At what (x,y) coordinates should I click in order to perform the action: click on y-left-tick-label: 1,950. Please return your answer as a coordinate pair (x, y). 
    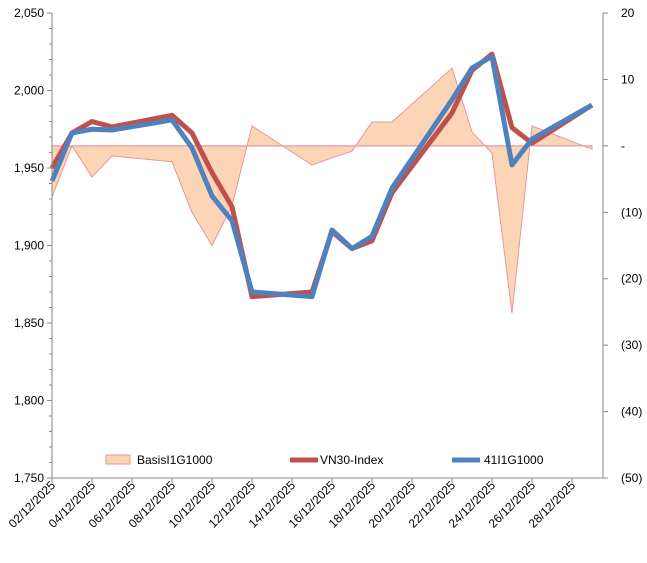
    Looking at the image, I should click on (29, 168).